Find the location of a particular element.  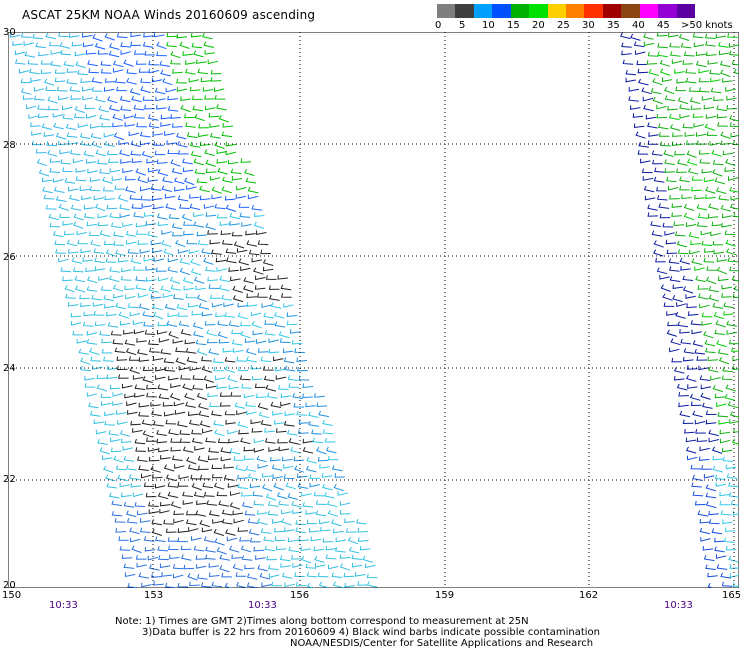

legend-color-swatch is located at coordinates (446, 11).